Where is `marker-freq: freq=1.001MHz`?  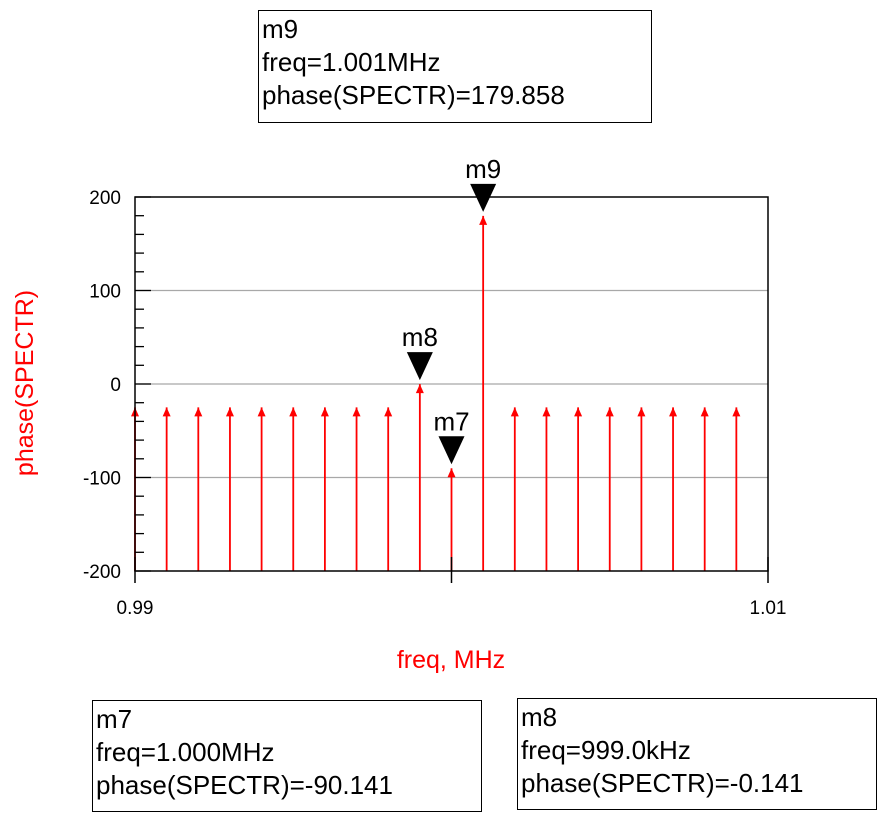 marker-freq: freq=1.001MHz is located at coordinates (351, 62).